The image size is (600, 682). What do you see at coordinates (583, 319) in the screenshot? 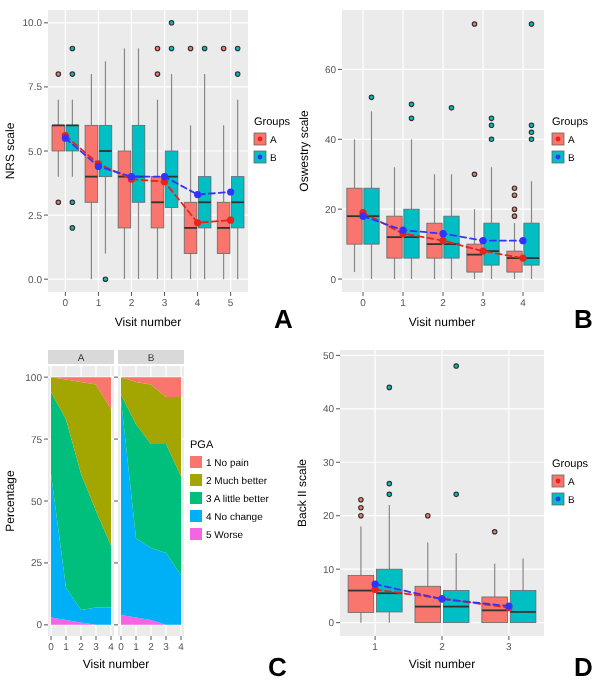
I see `text: B` at bounding box center [583, 319].